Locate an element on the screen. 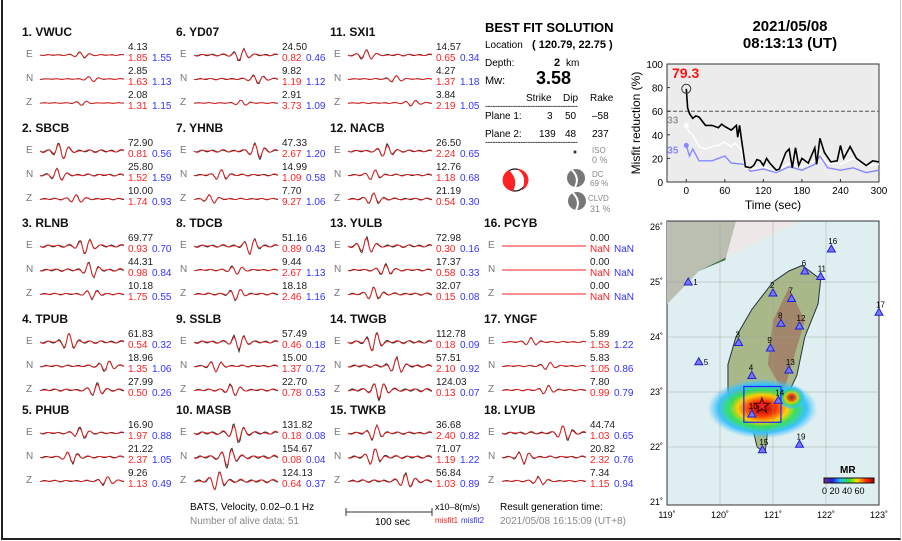  max-amplitude: 10.18 is located at coordinates (141, 286).